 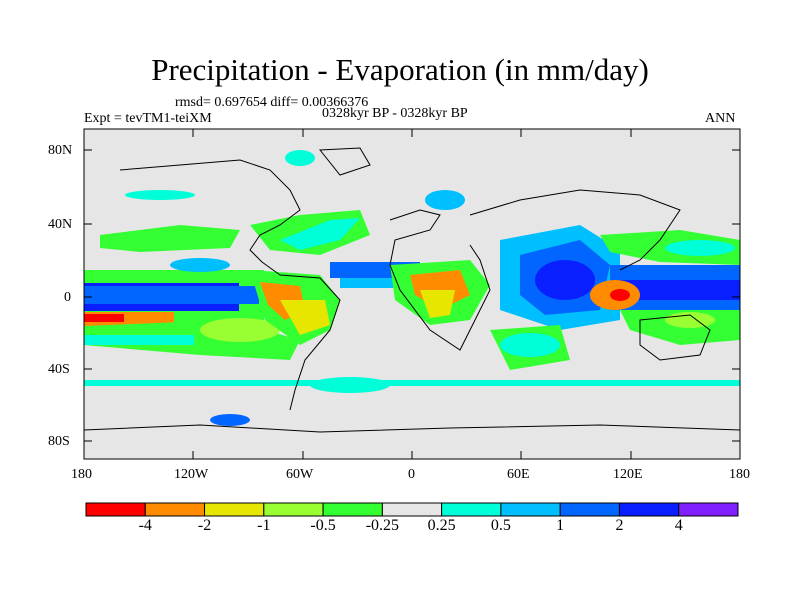 I want to click on north-pacific-green-region, so click(x=170, y=238).